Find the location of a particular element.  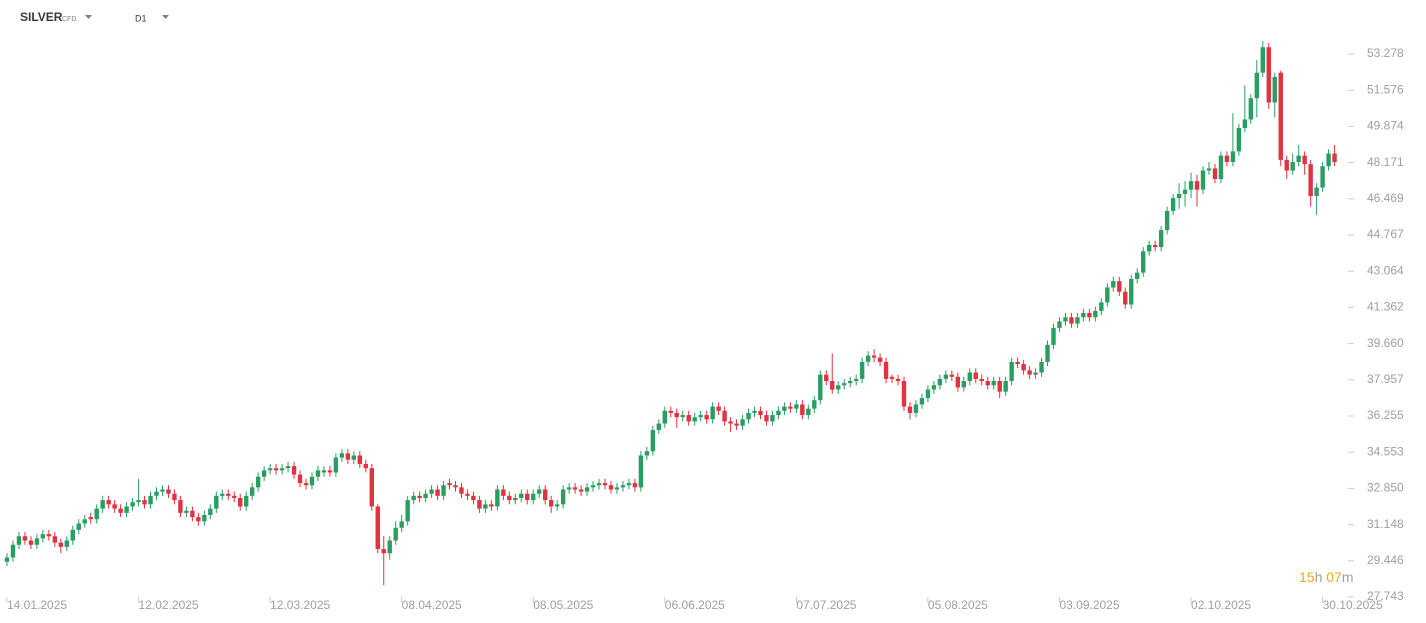

symbol-dropdown is located at coordinates (88, 17).